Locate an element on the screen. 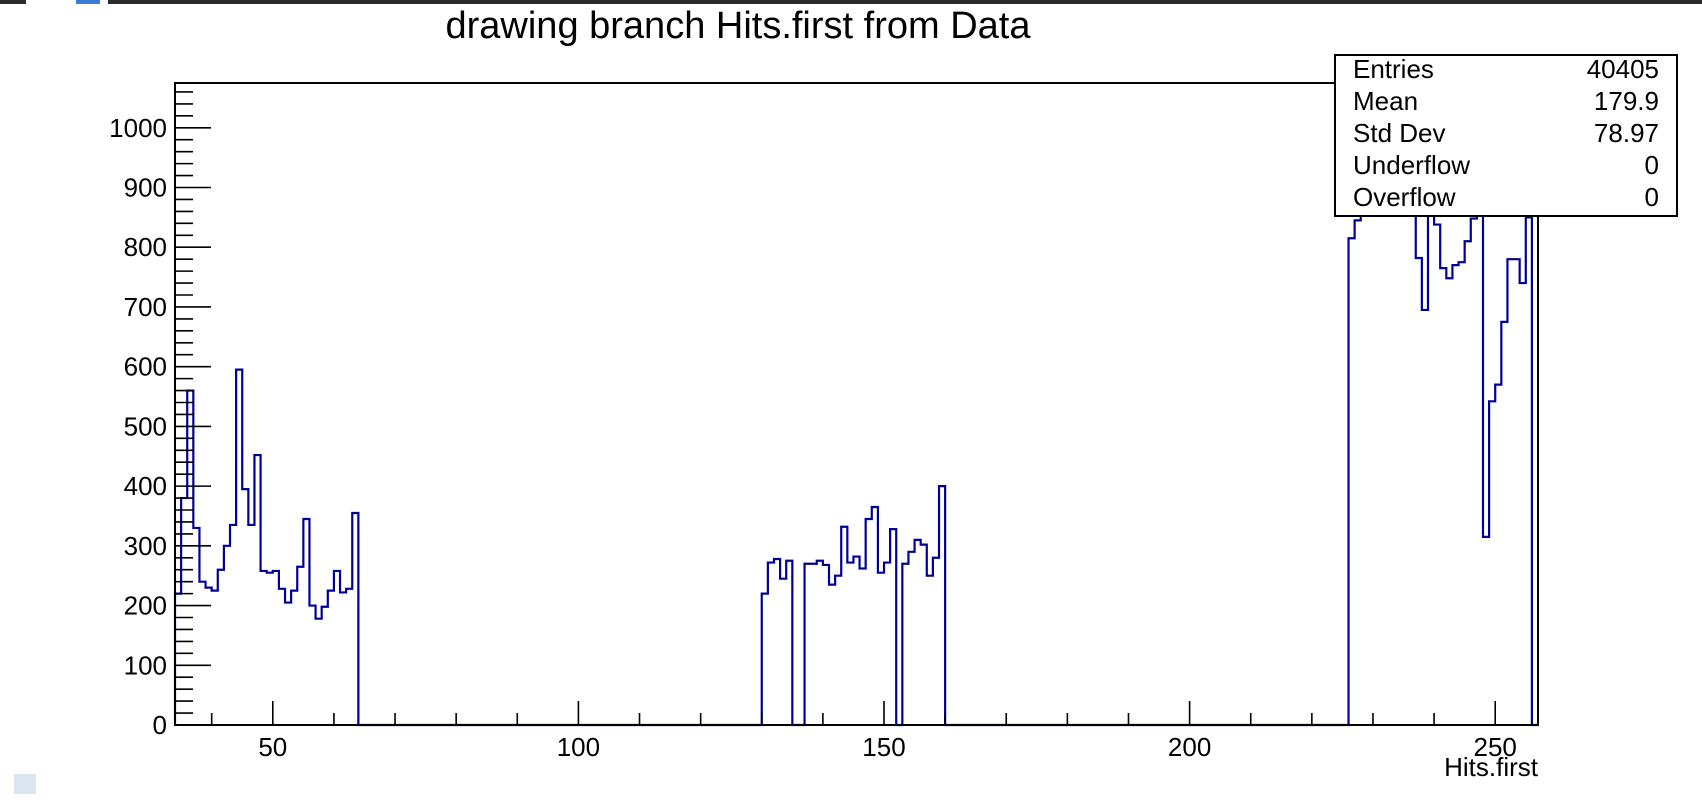 Image resolution: width=1702 pixels, height=800 pixels. x-tick-label: 50 is located at coordinates (272, 747).